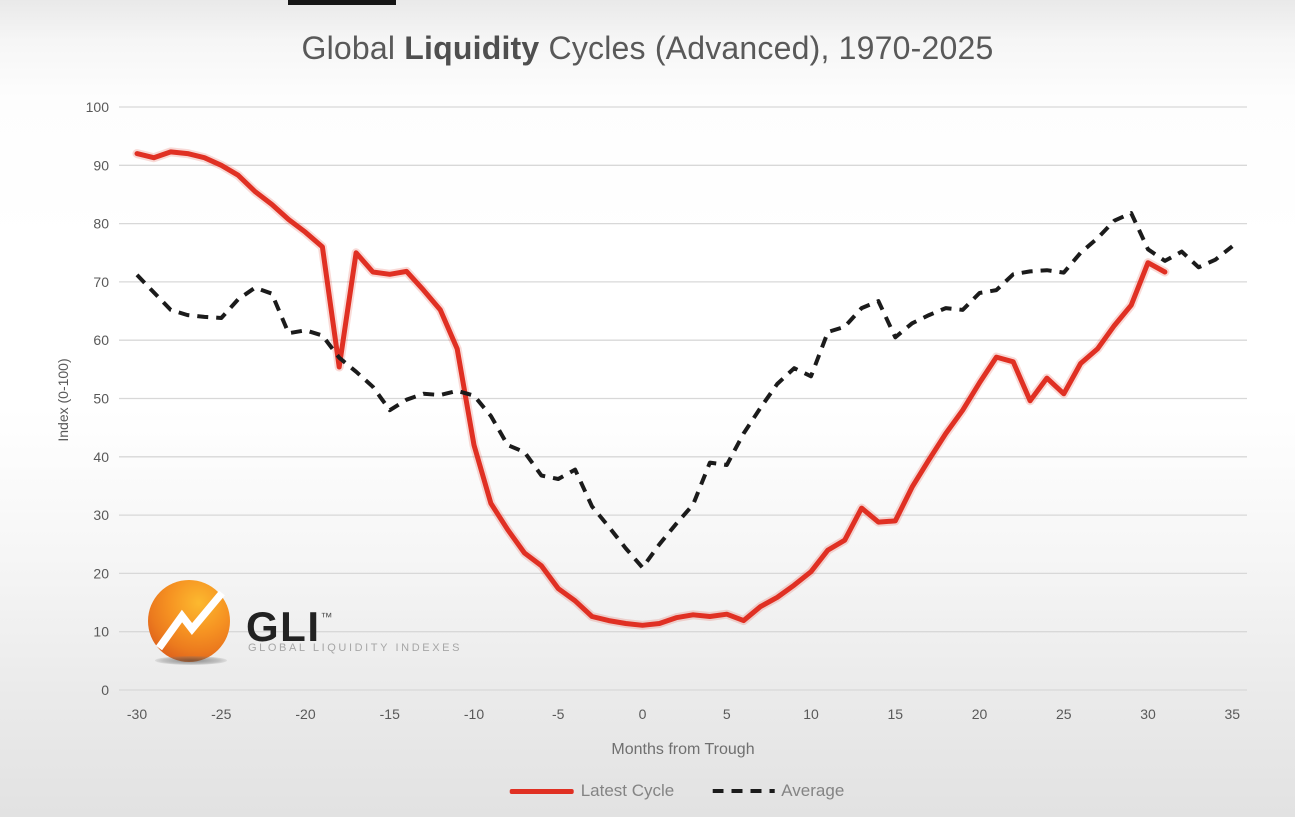 This screenshot has width=1295, height=817. What do you see at coordinates (98, 107) in the screenshot?
I see `y-tick-label-100: 100` at bounding box center [98, 107].